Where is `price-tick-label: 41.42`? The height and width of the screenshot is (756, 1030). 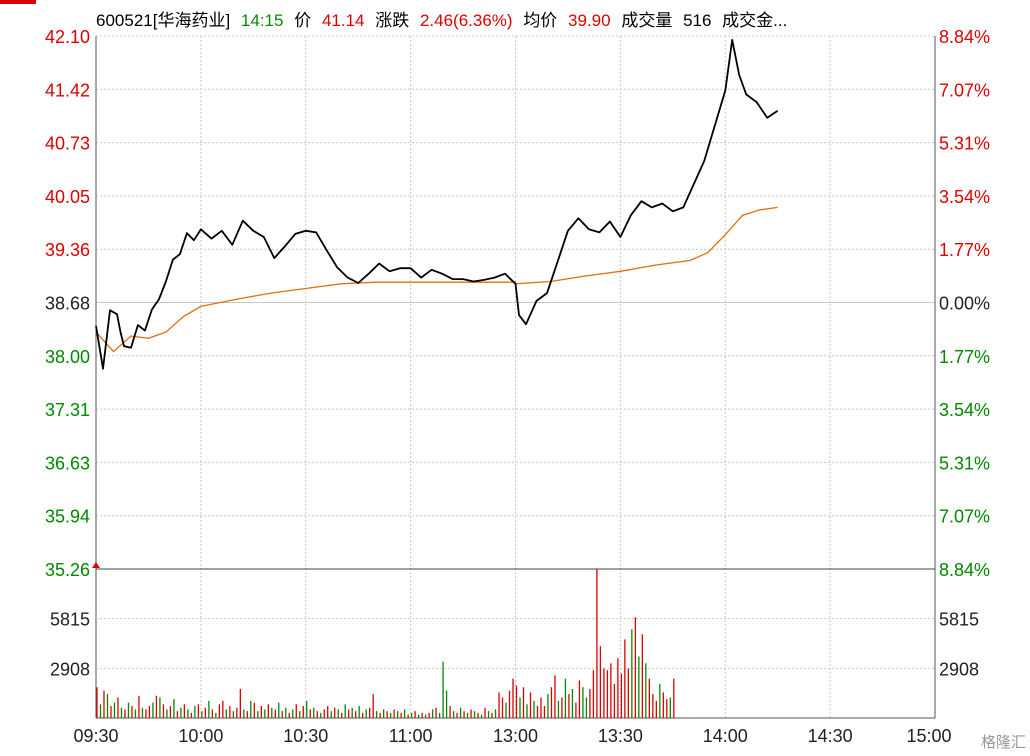
price-tick-label: 41.42 is located at coordinates (67, 90).